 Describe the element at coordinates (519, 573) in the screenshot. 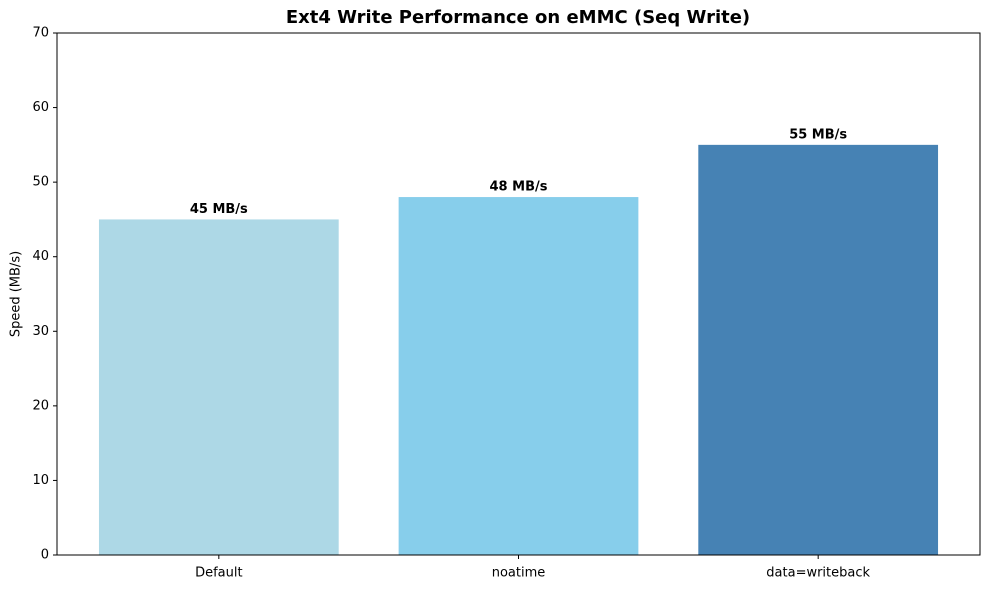

I see `x-tick-label: noatime` at that location.